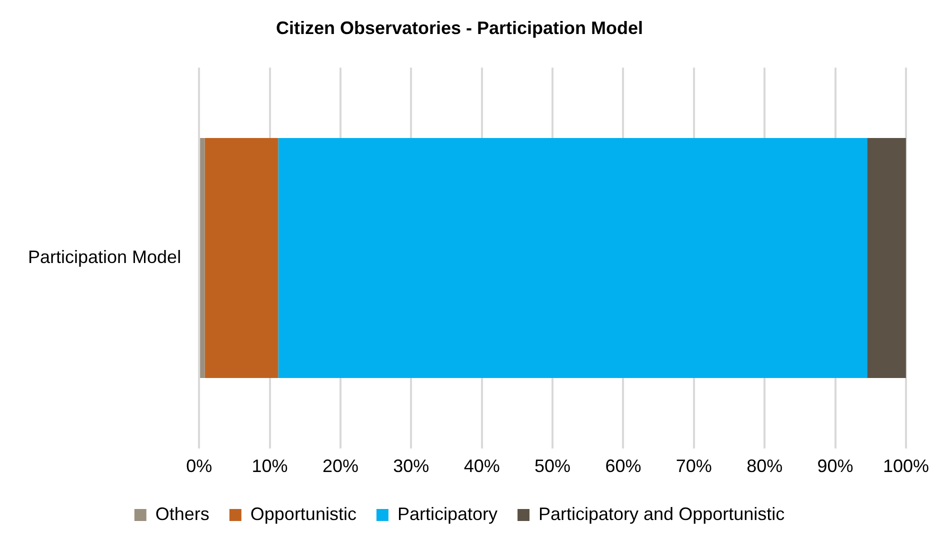 This screenshot has width=937, height=539. What do you see at coordinates (411, 466) in the screenshot?
I see `x-tick-label: 30%` at bounding box center [411, 466].